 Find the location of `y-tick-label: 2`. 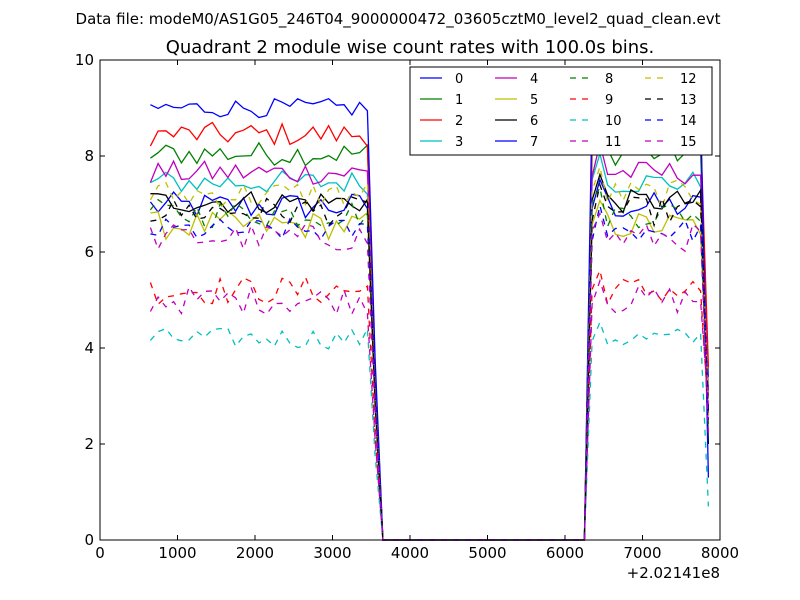

y-tick-label: 2 is located at coordinates (89, 444).